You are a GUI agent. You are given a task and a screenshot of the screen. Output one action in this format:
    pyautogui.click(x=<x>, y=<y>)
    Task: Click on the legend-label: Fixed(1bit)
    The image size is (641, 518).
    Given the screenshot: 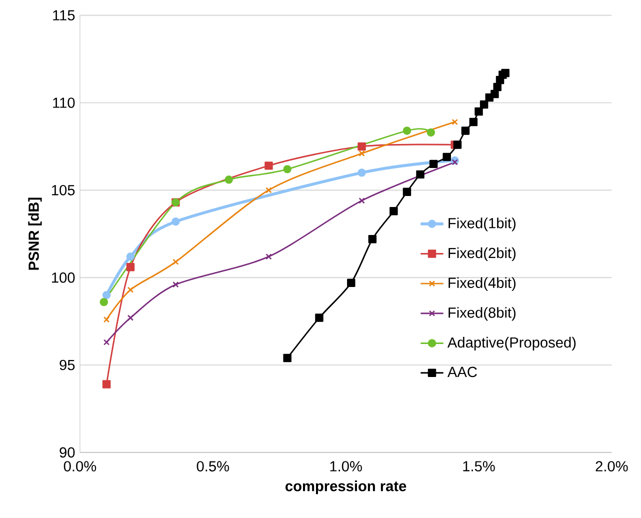 What is the action you would take?
    pyautogui.click(x=482, y=224)
    